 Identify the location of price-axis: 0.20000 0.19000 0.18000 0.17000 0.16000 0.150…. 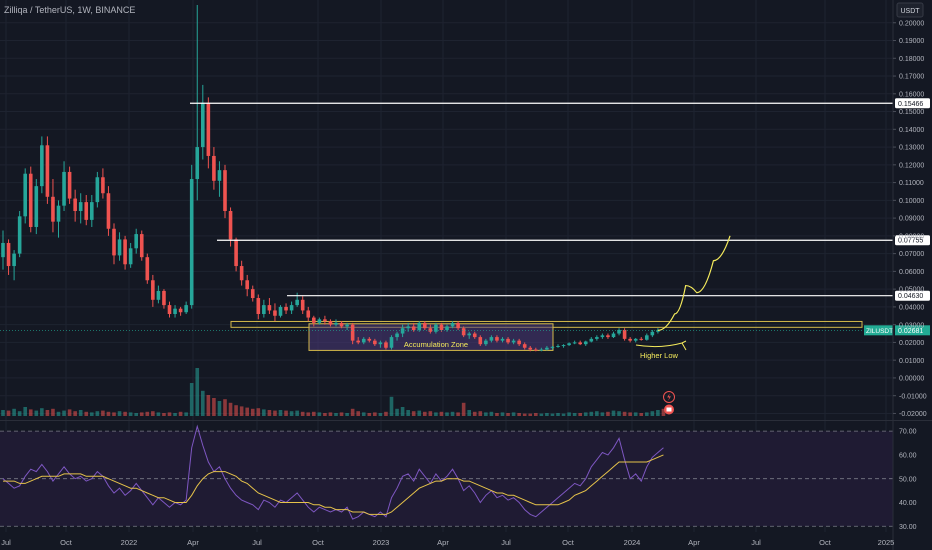
(909, 275).